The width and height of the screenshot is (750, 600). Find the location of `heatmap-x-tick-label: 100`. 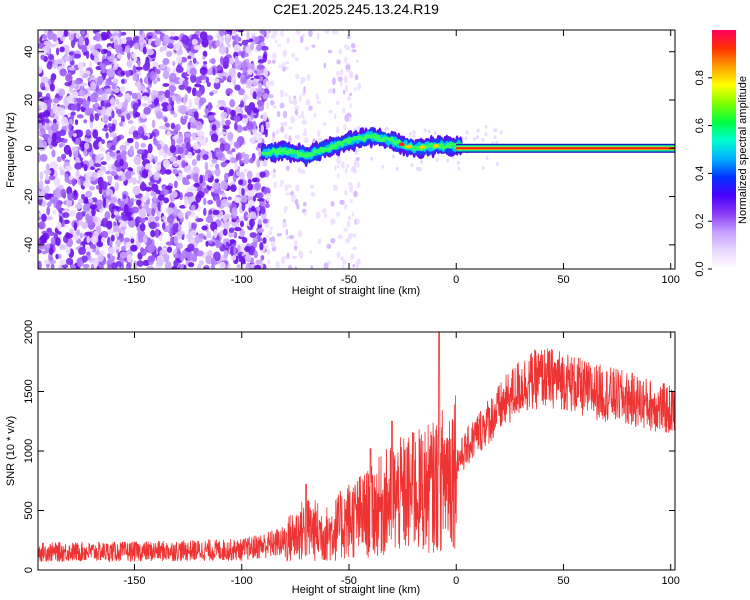

heatmap-x-tick-label: 100 is located at coordinates (671, 280).